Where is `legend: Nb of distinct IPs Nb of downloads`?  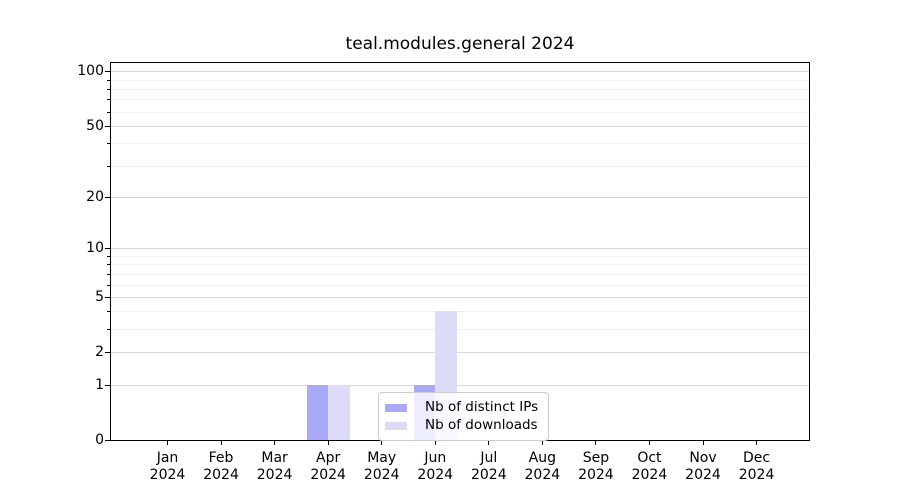 legend: Nb of distinct IPs Nb of downloads is located at coordinates (464, 416).